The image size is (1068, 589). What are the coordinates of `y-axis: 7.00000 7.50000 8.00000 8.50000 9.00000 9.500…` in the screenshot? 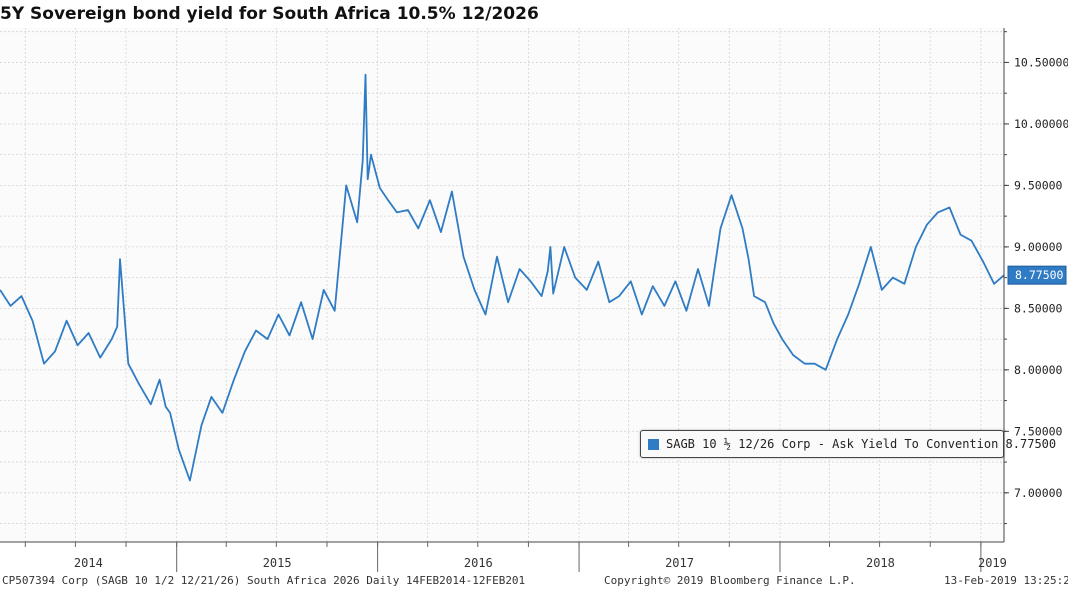 It's located at (1035, 285).